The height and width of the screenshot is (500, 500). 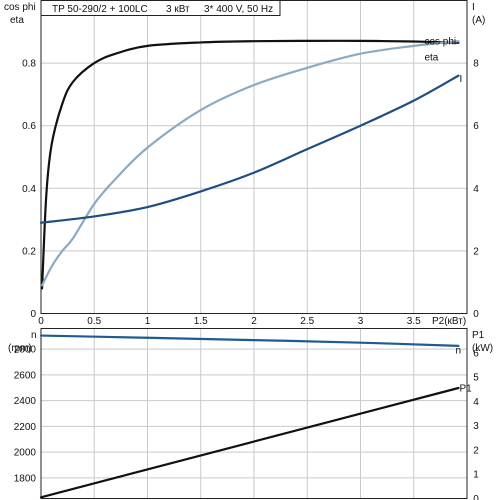 What do you see at coordinates (201, 321) in the screenshot?
I see `x-tick-label: 1.5` at bounding box center [201, 321].